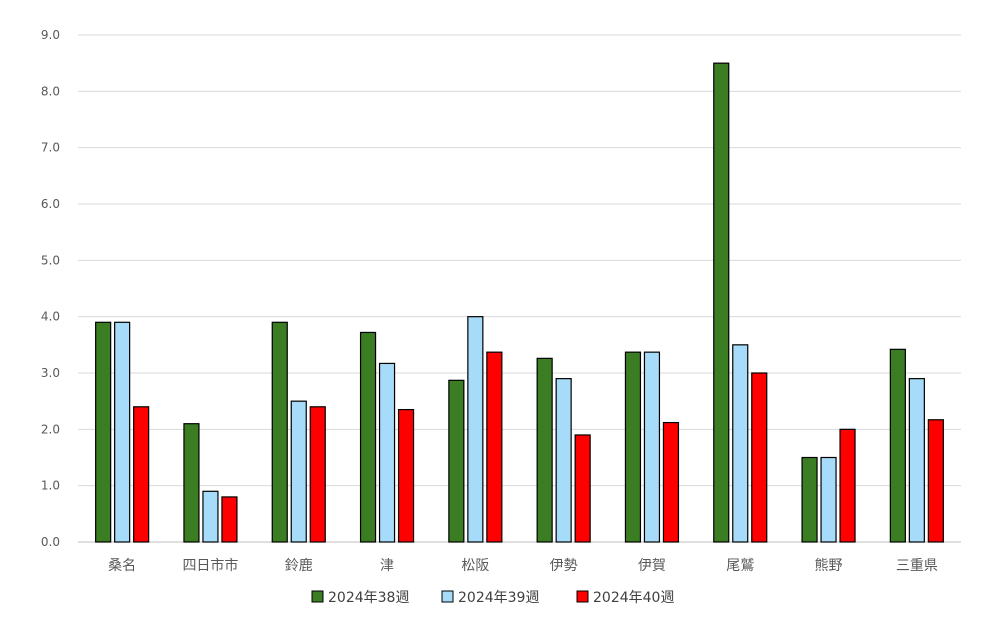 Image resolution: width=991 pixels, height=622 pixels. I want to click on y-tick-label: 0.0, so click(50, 542).